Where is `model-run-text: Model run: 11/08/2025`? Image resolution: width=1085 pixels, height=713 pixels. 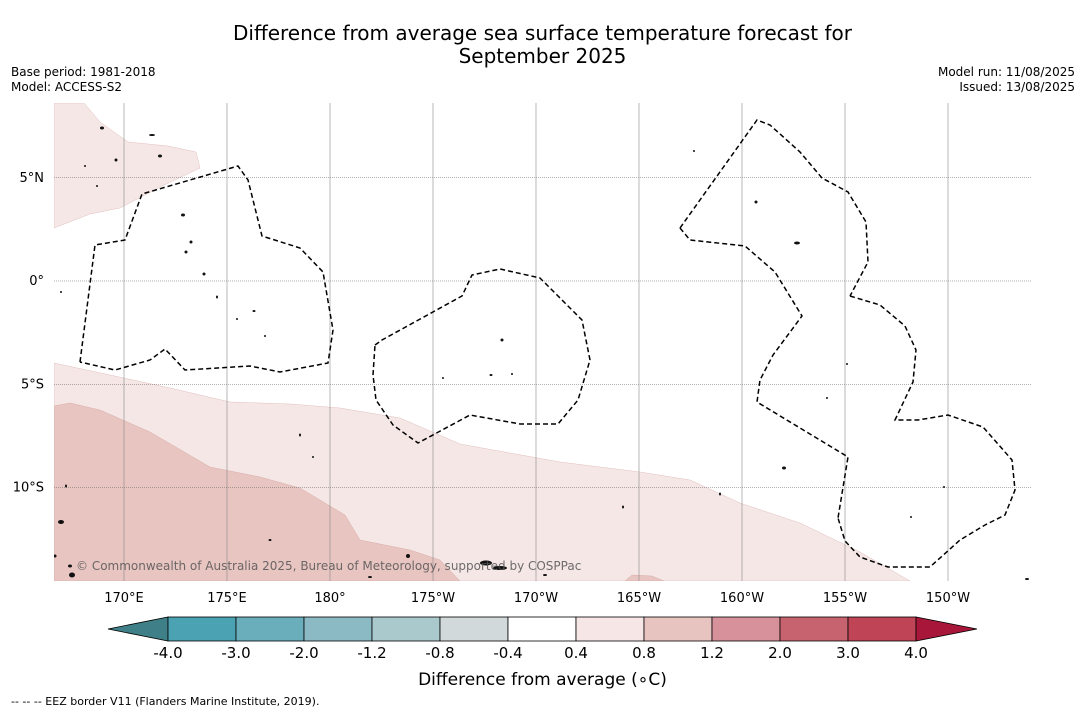
model-run-text: Model run: 11/08/2025 is located at coordinates (1006, 72).